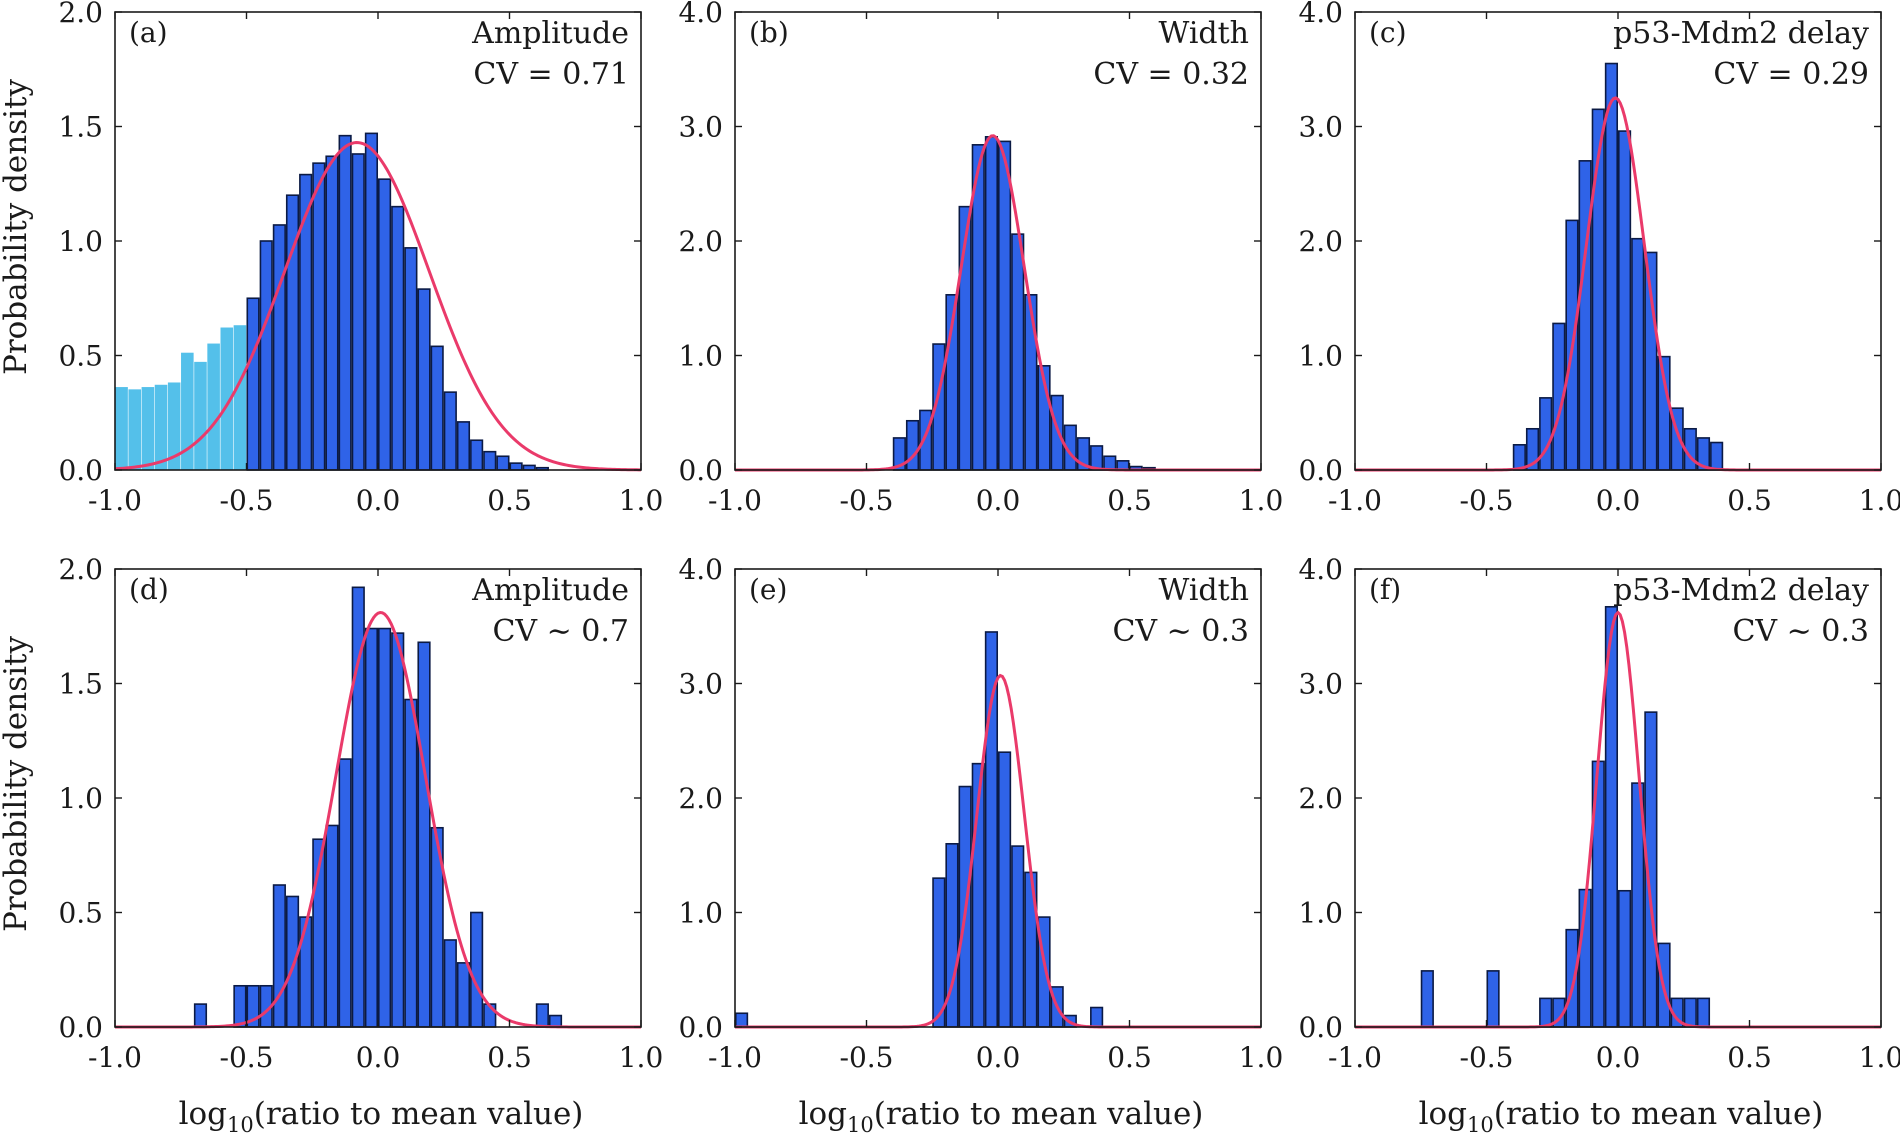  Describe the element at coordinates (1320, 241) in the screenshot. I see `y-tick-label: 2.0` at that location.